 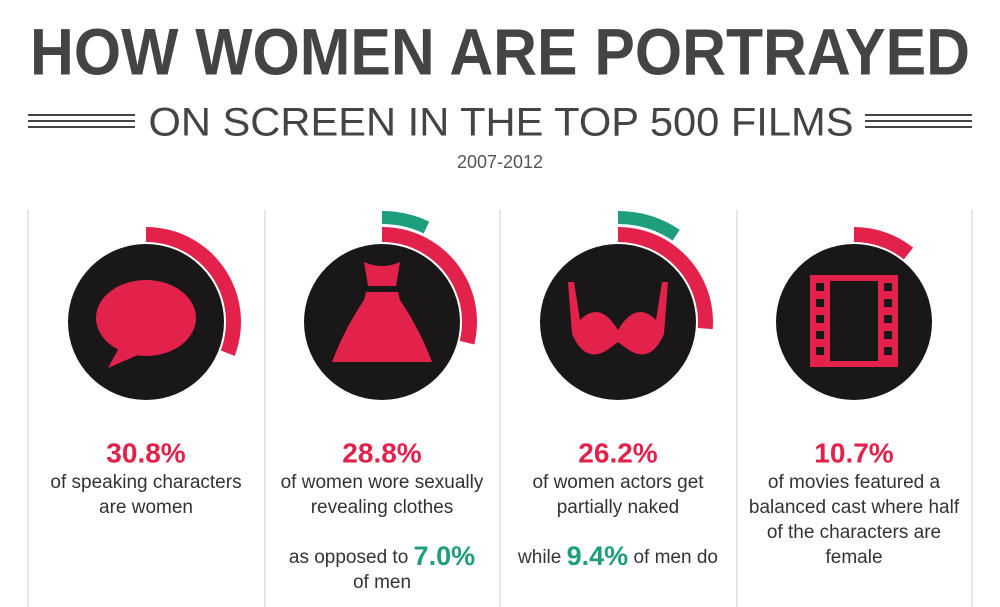 I want to click on period: 2007-2012, so click(x=500, y=162).